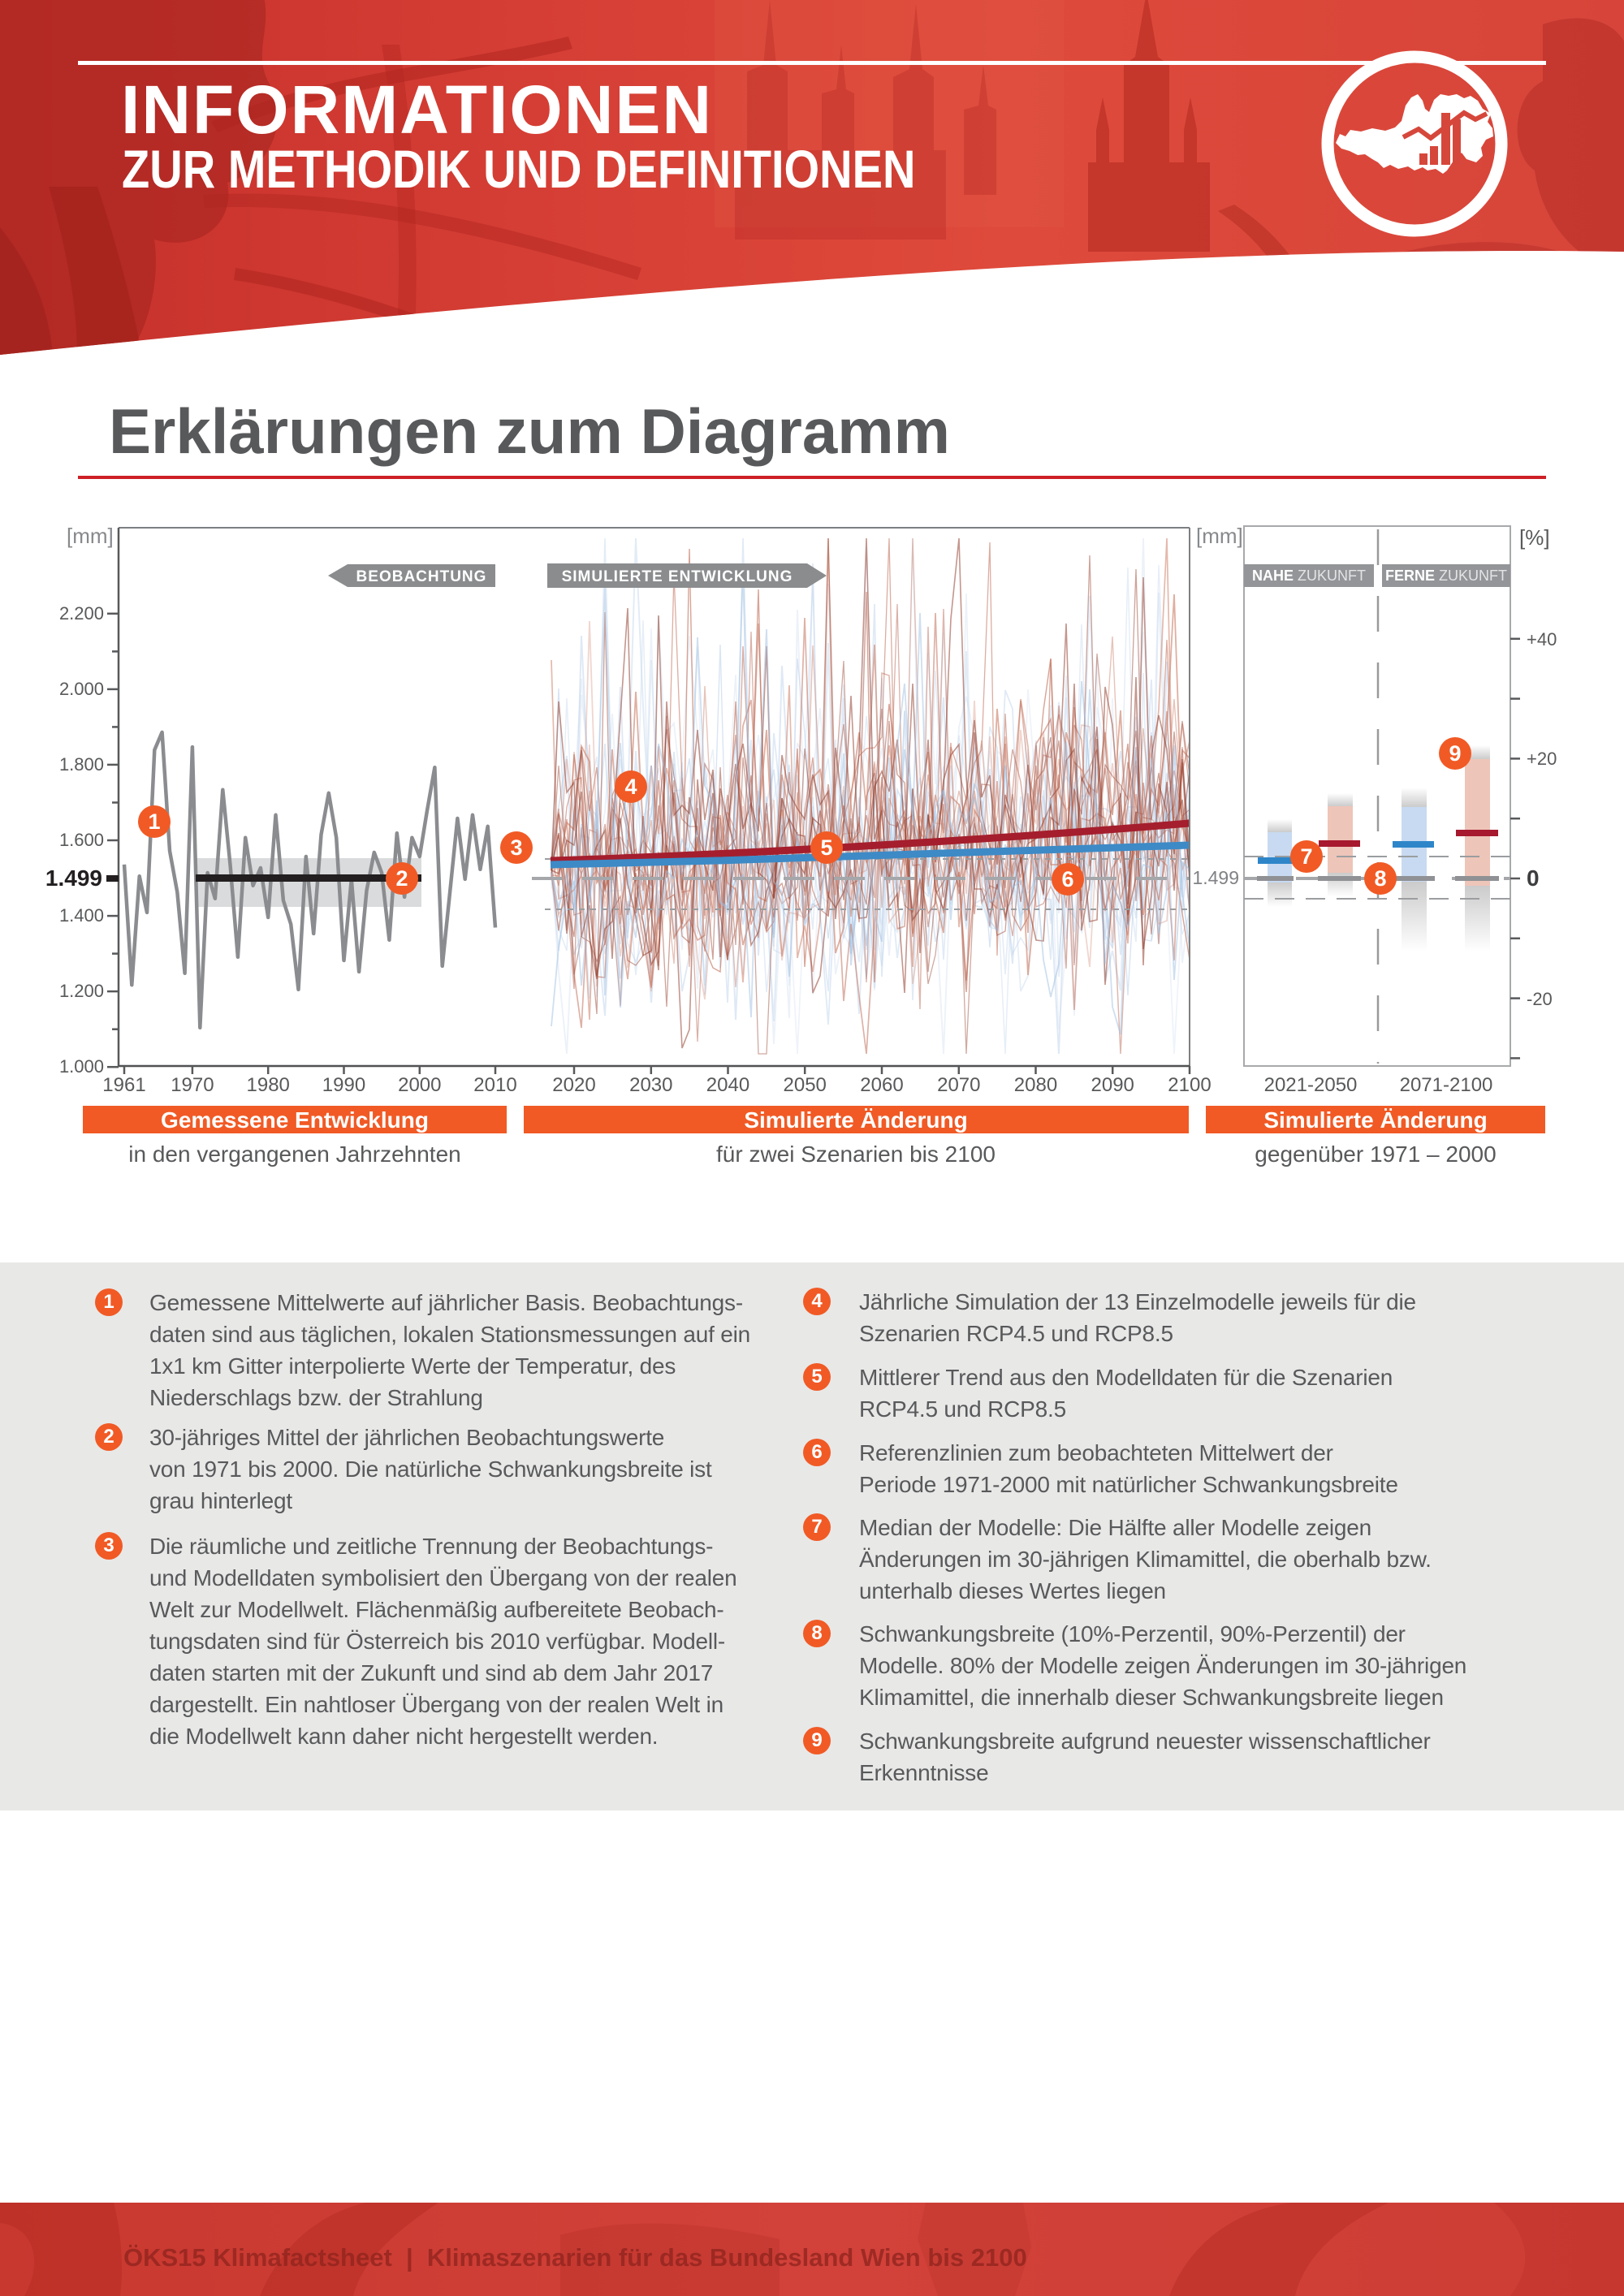  Describe the element at coordinates (1067, 879) in the screenshot. I see `svg-text: 6` at that location.